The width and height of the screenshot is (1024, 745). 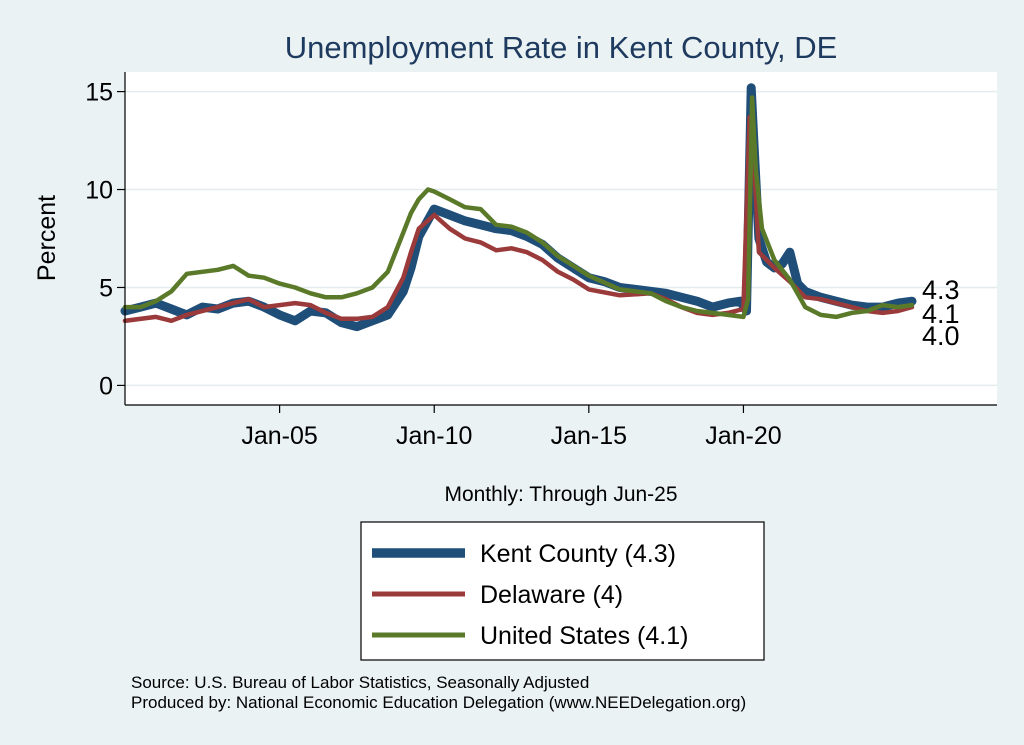 I want to click on x-ticks: Jan-05 Jan-10 Jan-15 Jan-20, so click(x=511, y=427).